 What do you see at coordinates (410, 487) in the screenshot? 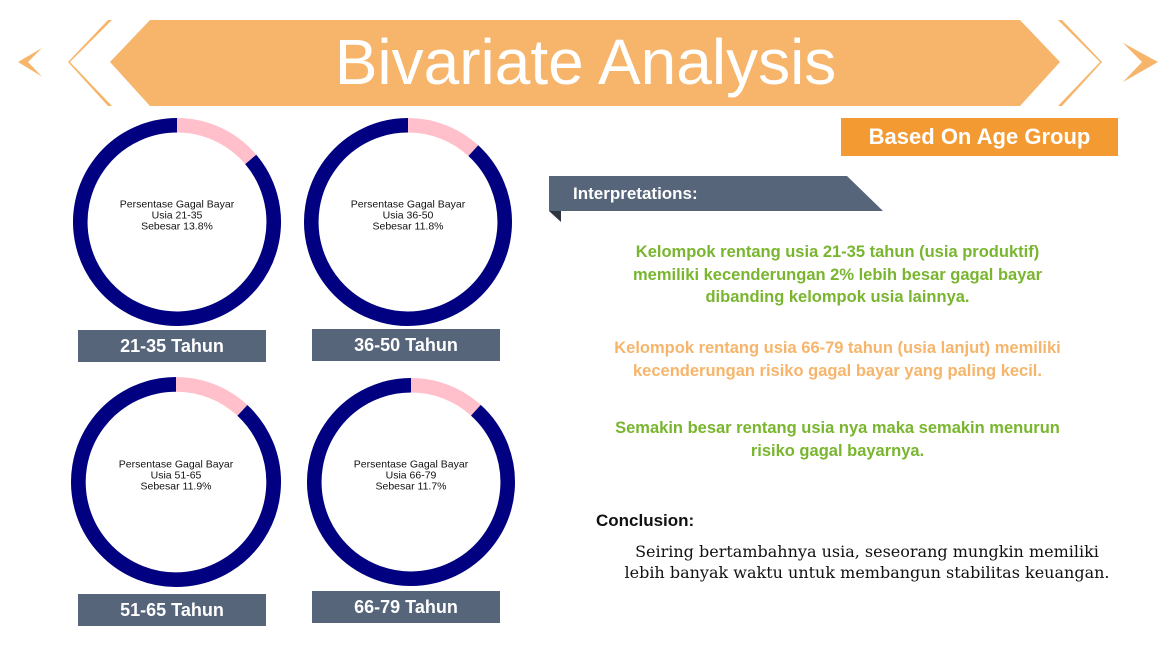
I see `donut-center-text: Sebesar 11.7%` at bounding box center [410, 487].